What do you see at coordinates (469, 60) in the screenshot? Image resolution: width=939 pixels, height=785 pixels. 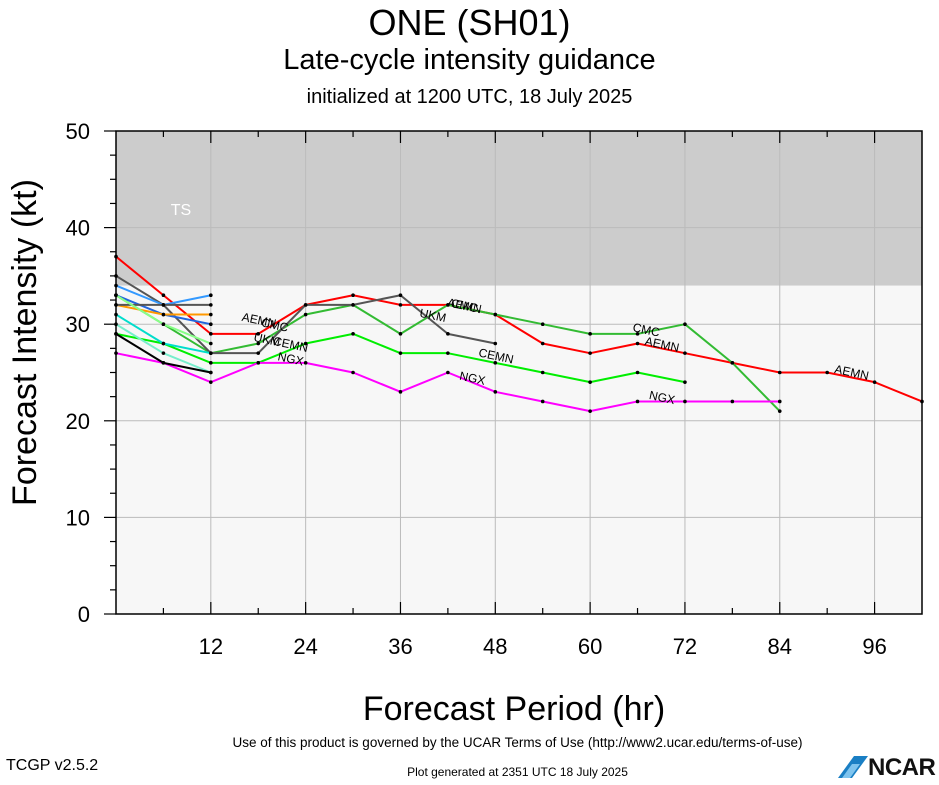 I see `chart-subtitle: Late-cycle intensity guidance` at bounding box center [469, 60].